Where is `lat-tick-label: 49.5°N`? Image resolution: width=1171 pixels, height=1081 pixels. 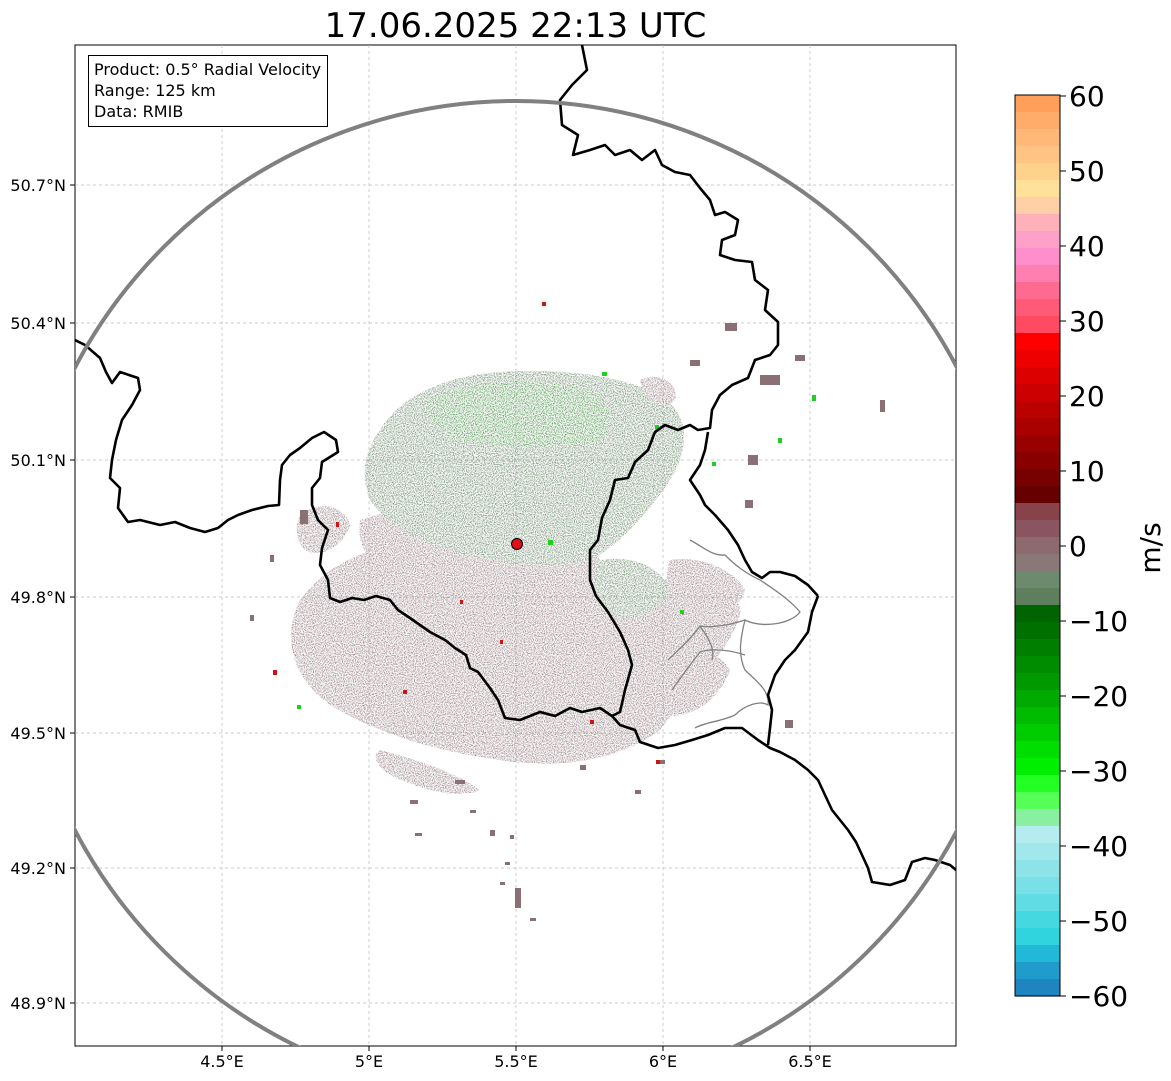
lat-tick-label: 49.5°N is located at coordinates (38, 733).